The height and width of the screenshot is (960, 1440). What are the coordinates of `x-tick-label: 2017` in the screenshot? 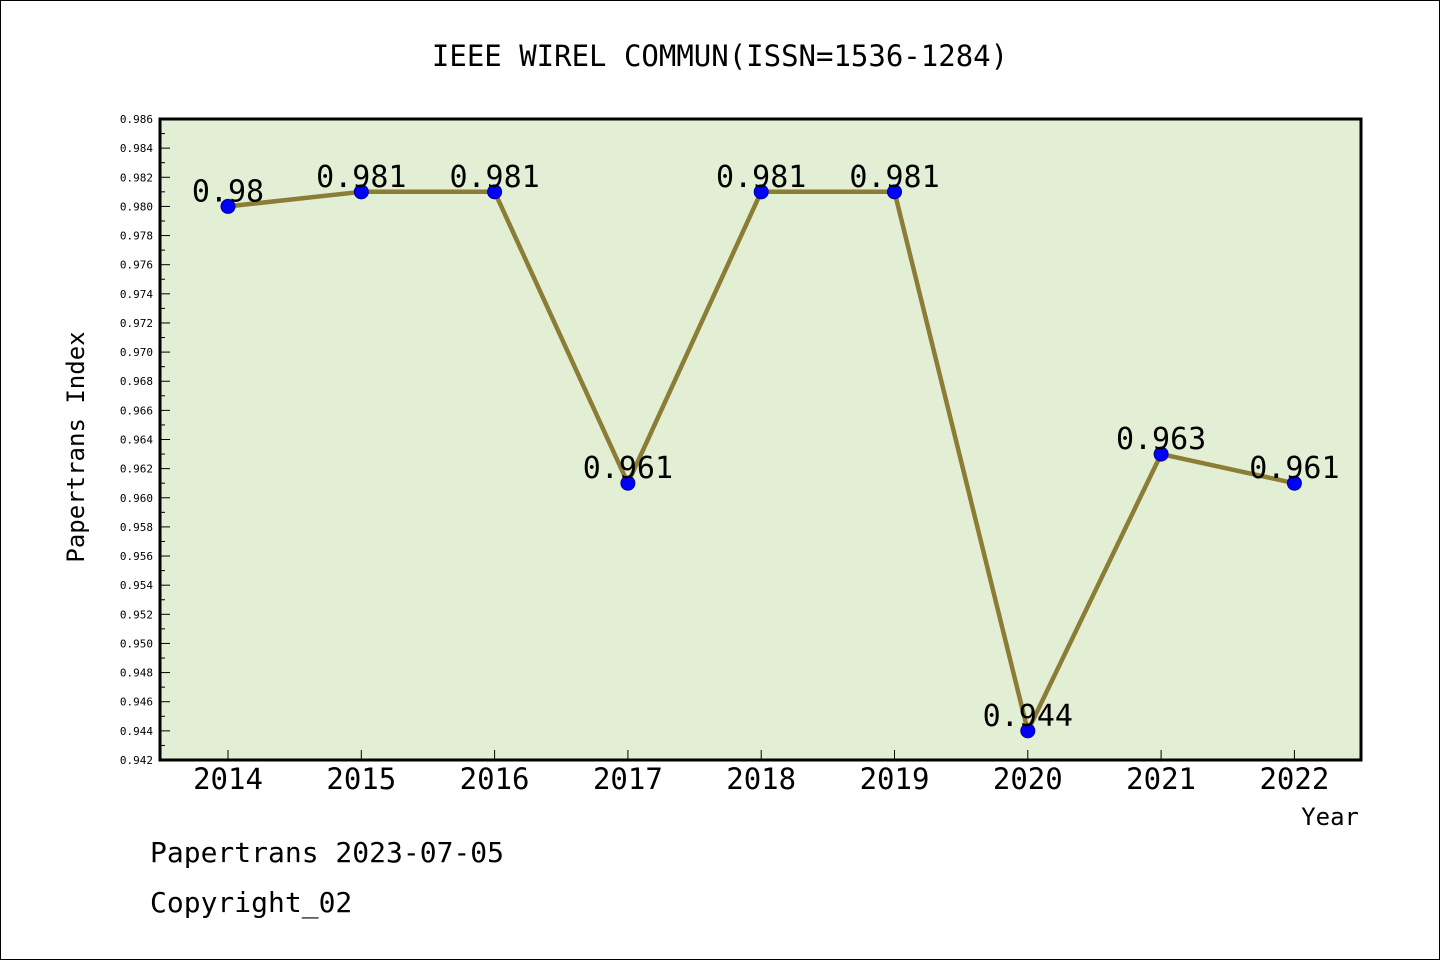 It's located at (628, 779).